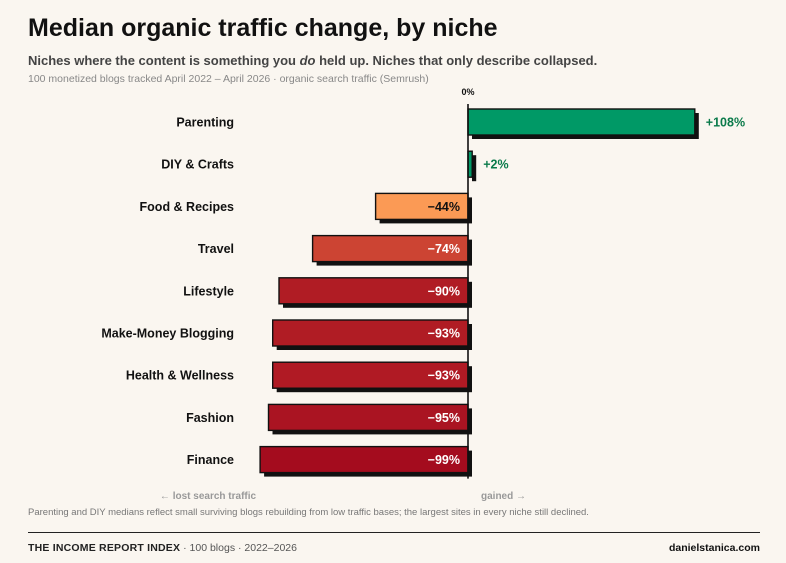 The image size is (786, 563). I want to click on data-label: −99%, so click(444, 460).